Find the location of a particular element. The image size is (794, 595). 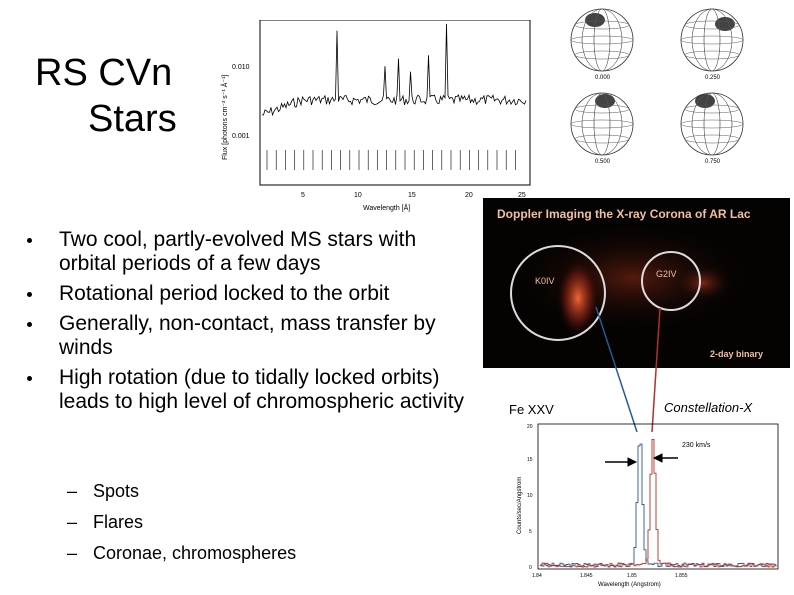

line-ytick: 0 is located at coordinates (530, 568).